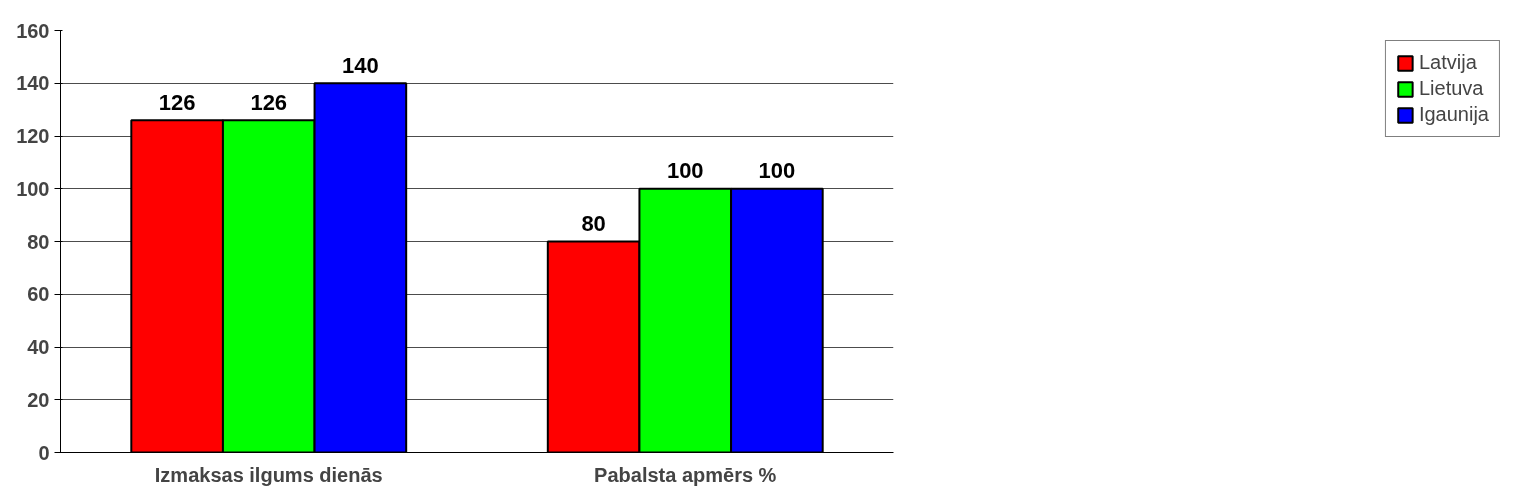 The width and height of the screenshot is (1517, 493). What do you see at coordinates (33, 83) in the screenshot?
I see `y-tick-label: 140` at bounding box center [33, 83].